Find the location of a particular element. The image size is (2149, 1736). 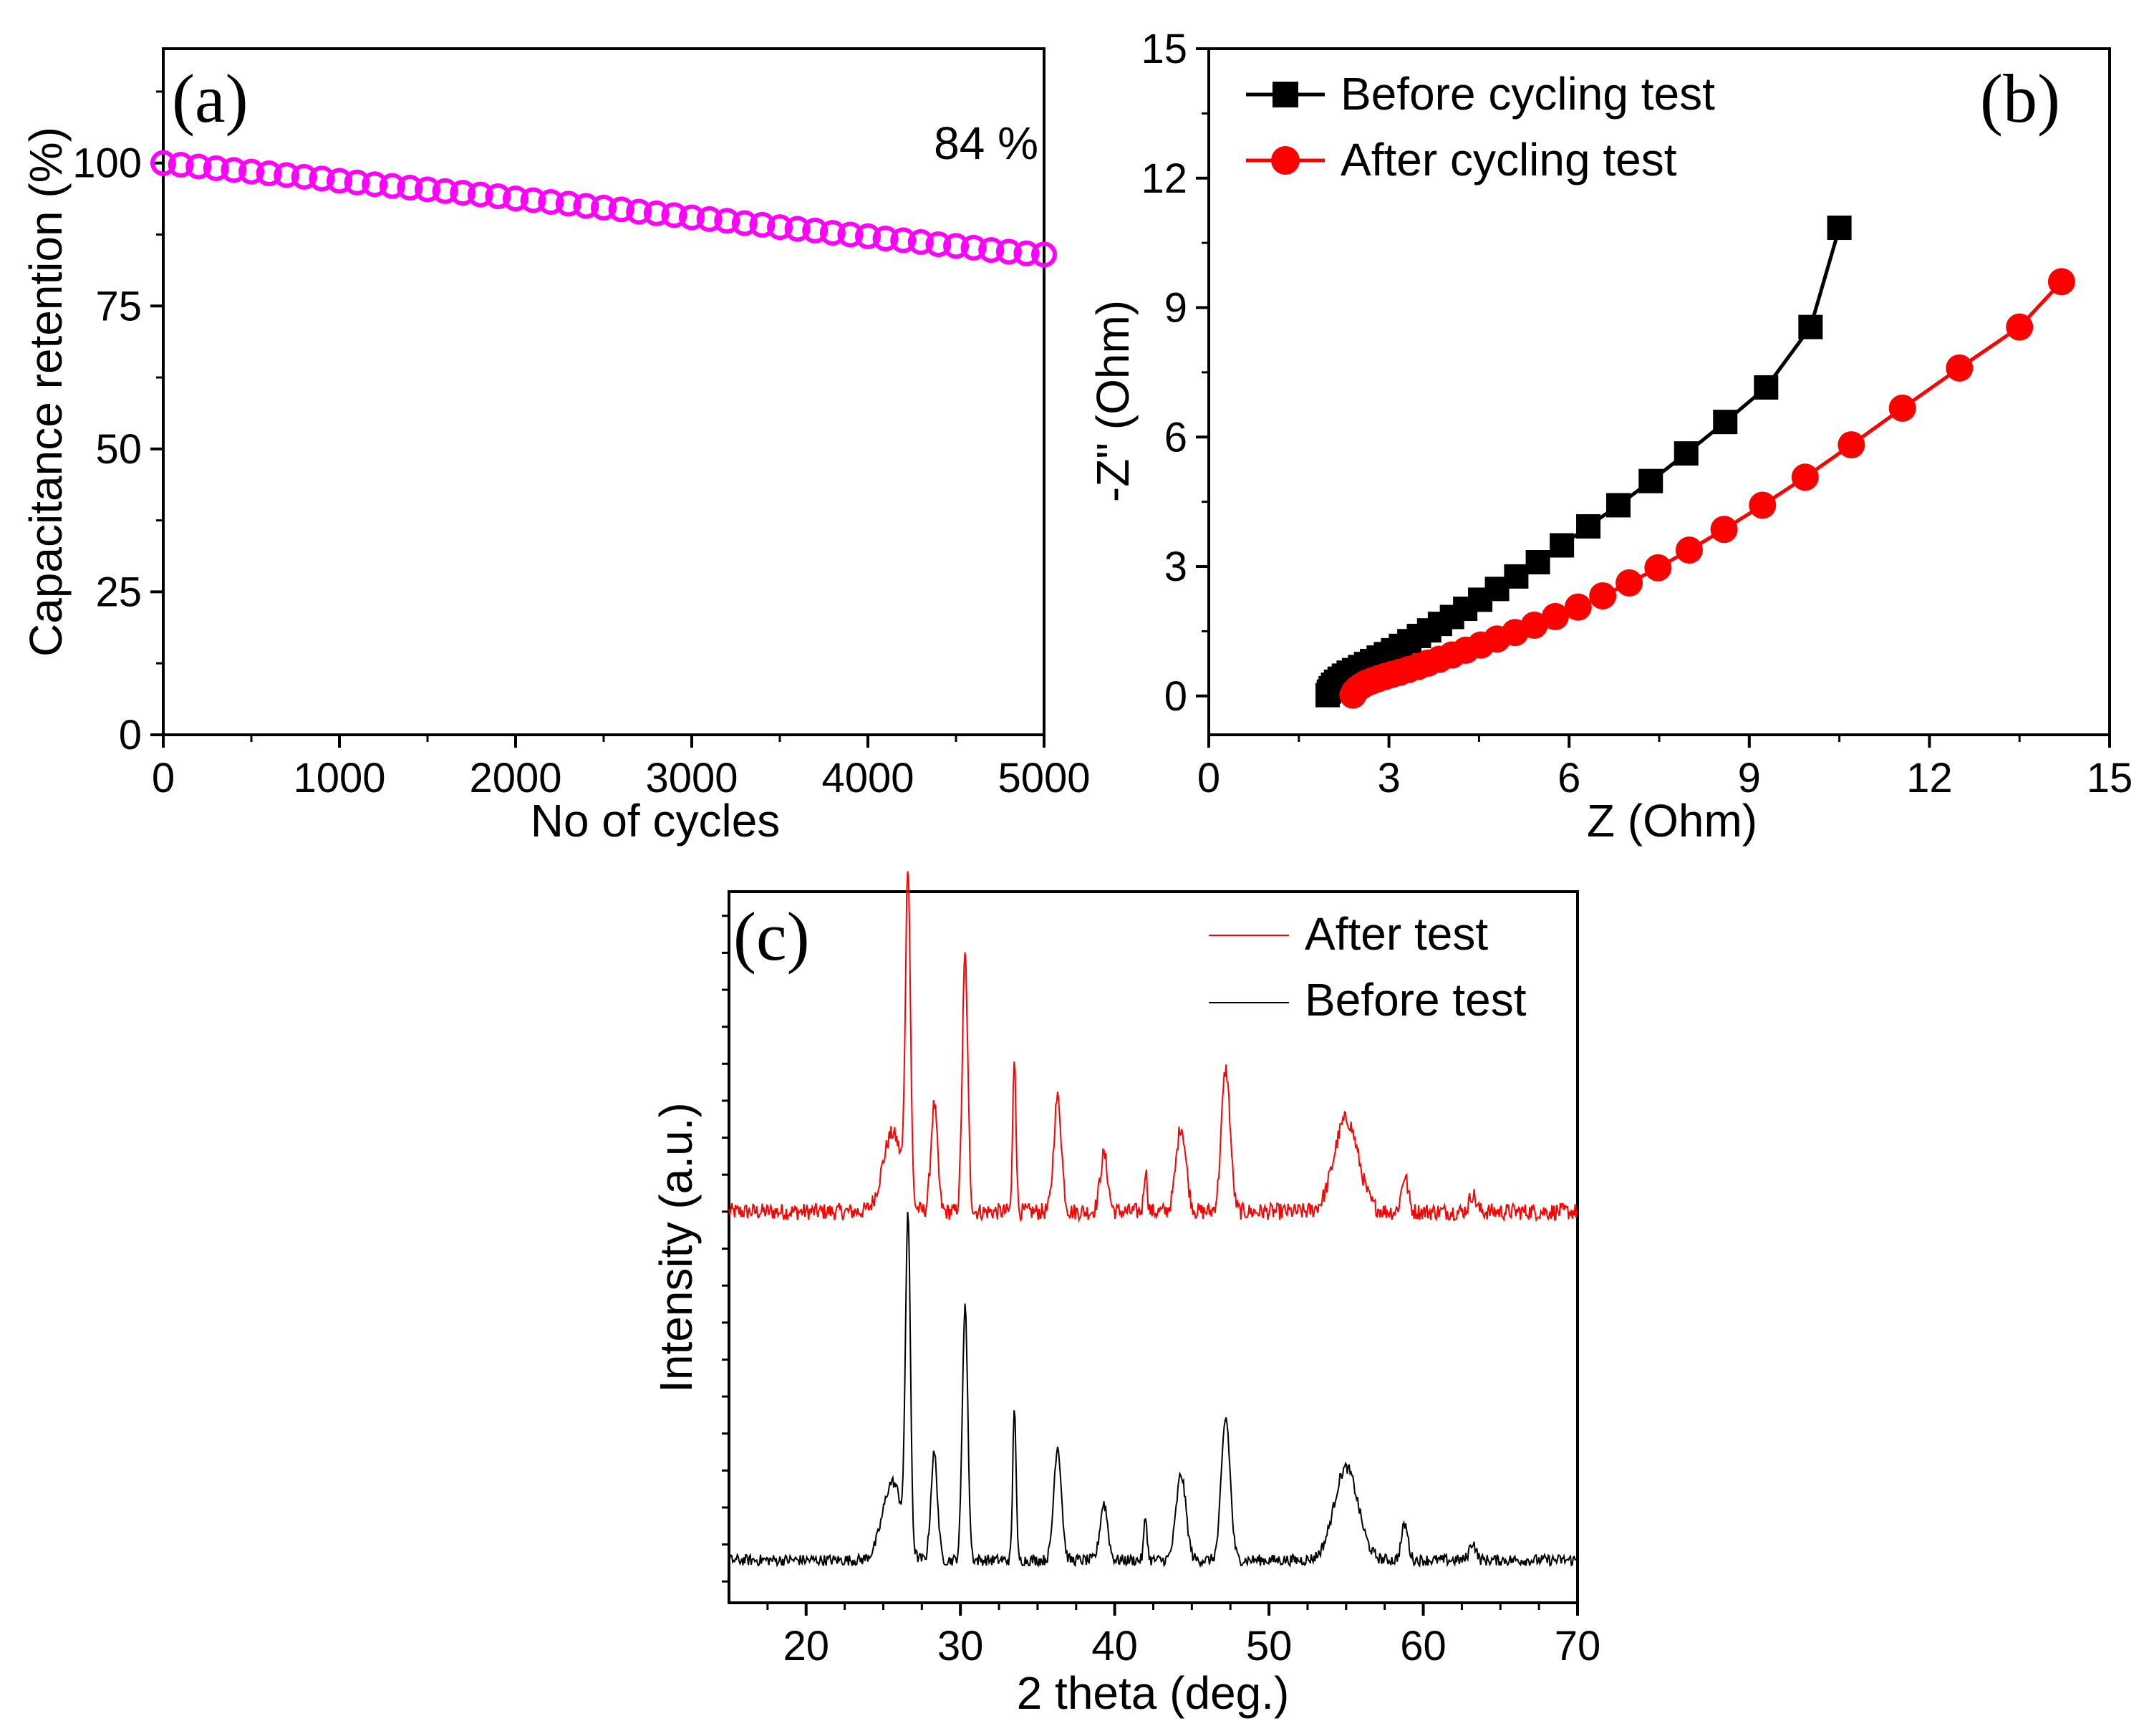

x-tick-label: 70 is located at coordinates (1578, 1646).